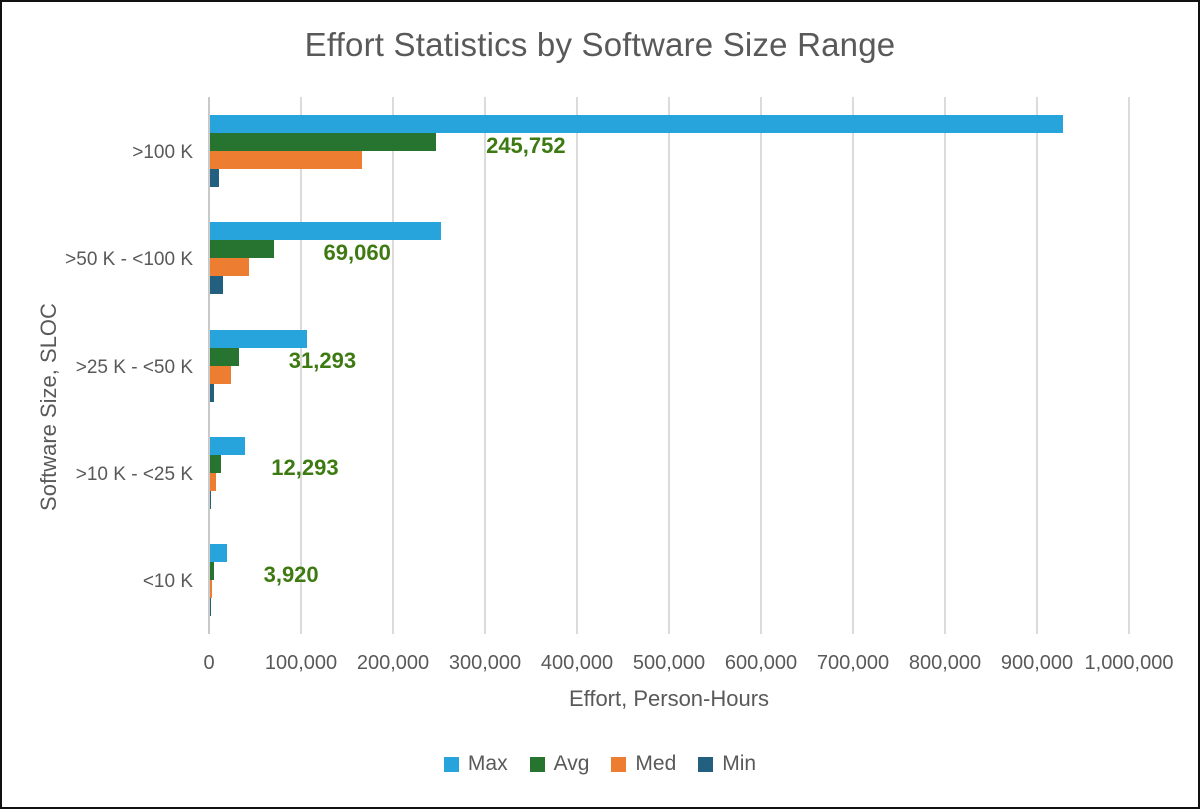  What do you see at coordinates (669, 698) in the screenshot?
I see `x-axis-title: Effort, Person-Hours` at bounding box center [669, 698].